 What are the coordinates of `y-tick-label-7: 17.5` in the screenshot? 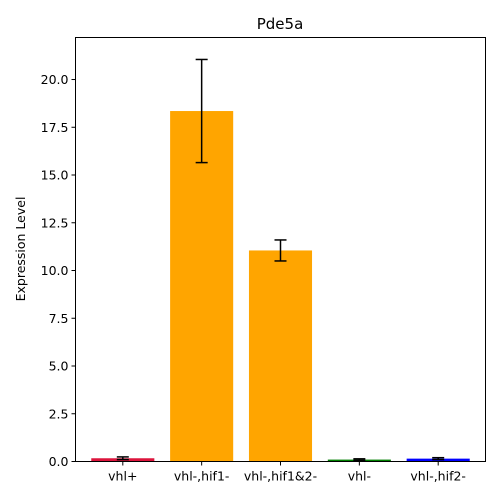 It's located at (55, 127).